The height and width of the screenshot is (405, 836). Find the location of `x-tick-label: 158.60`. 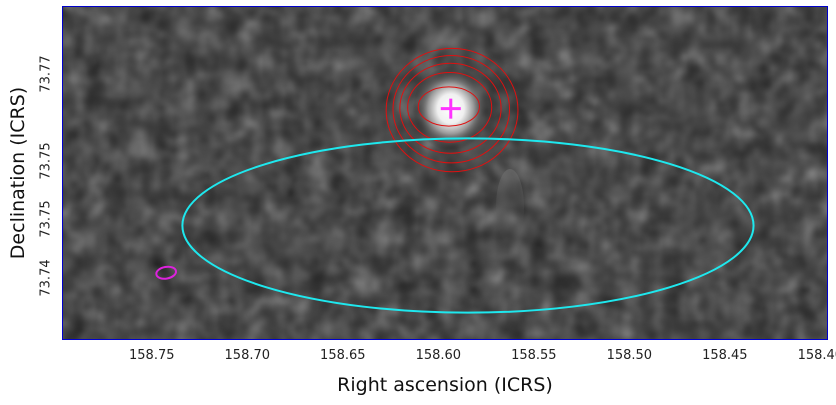

x-tick-label: 158.60 is located at coordinates (438, 355).